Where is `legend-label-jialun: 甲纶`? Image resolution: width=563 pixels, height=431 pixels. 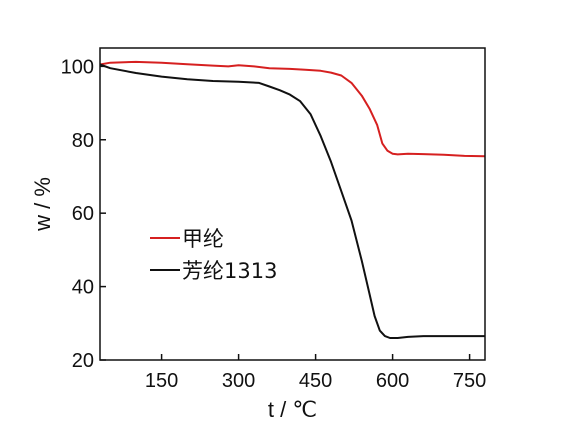 legend-label-jialun: 甲纶 is located at coordinates (203, 239).